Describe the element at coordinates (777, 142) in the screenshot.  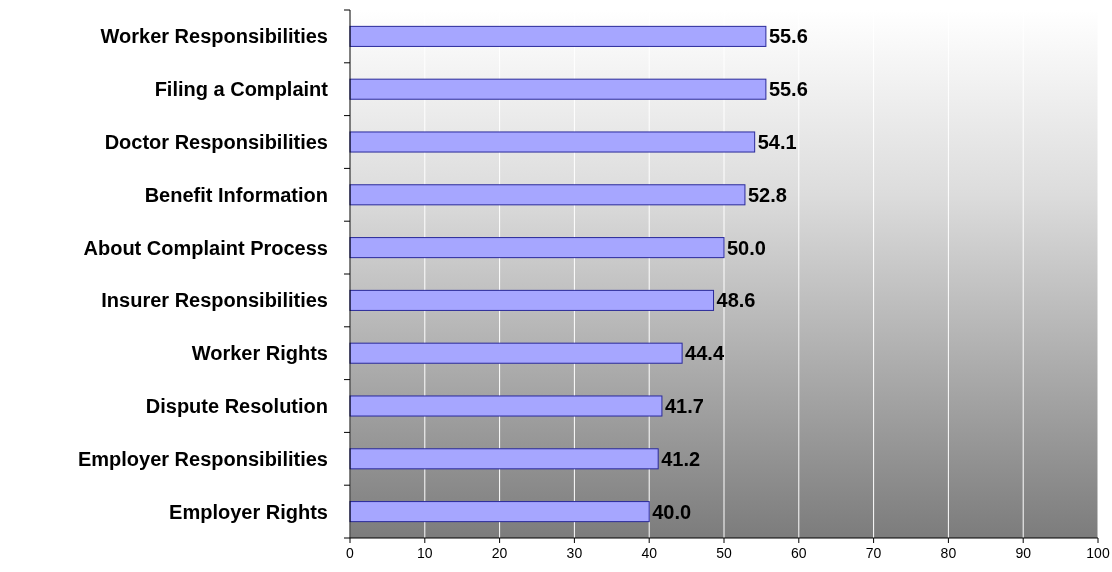
I see `data-label: 54.1` at that location.